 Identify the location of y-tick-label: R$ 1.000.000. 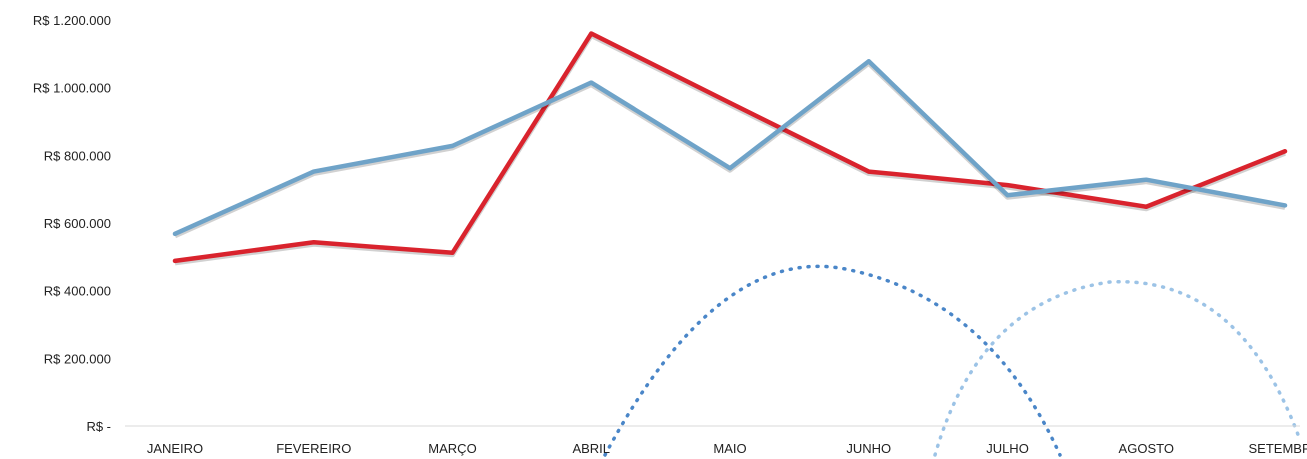
(72, 88).